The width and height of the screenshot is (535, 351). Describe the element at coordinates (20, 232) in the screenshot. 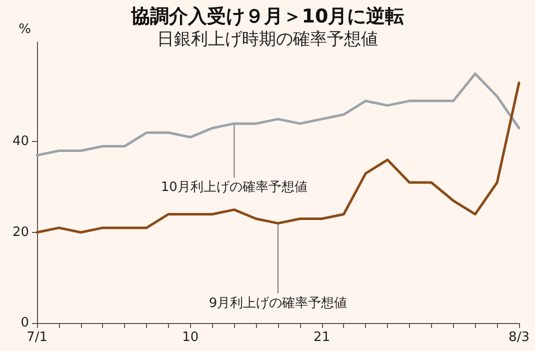

I see `y-tick-label: 20` at that location.